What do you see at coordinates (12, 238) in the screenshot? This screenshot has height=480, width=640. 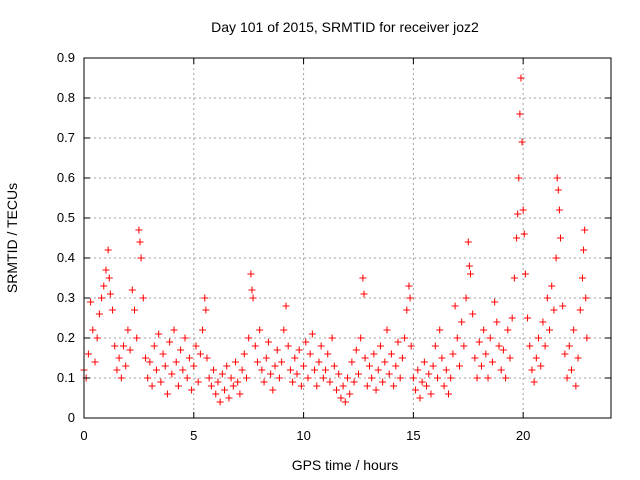 I see `y-axis-label: SRMTID / TECUs` at bounding box center [12, 238].